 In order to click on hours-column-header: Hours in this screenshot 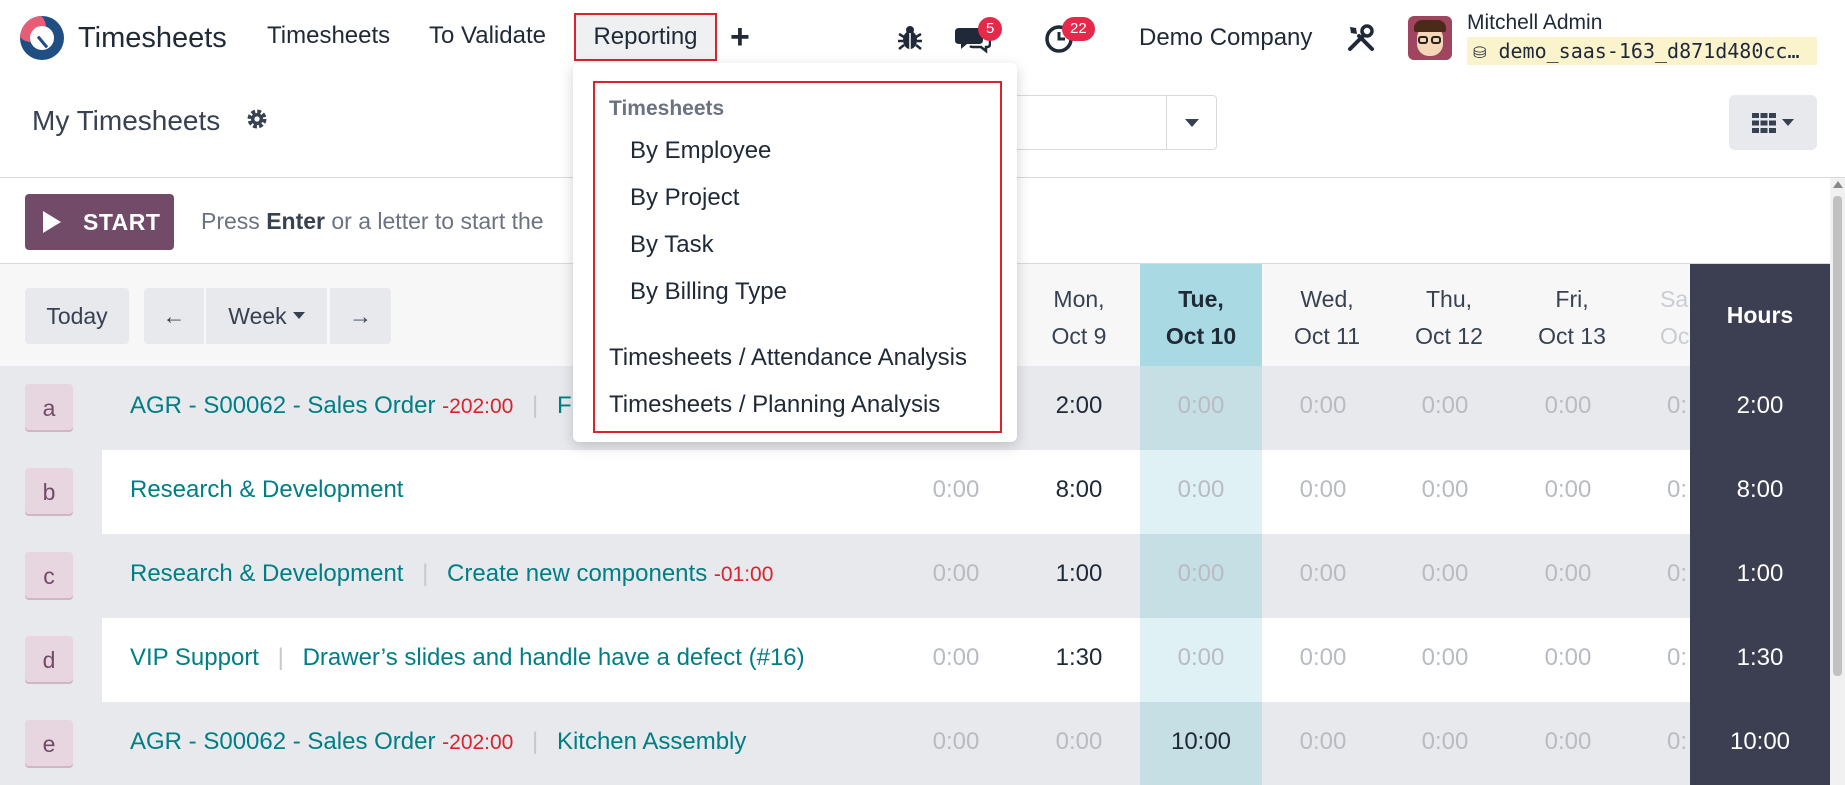, I will do `click(1760, 315)`.